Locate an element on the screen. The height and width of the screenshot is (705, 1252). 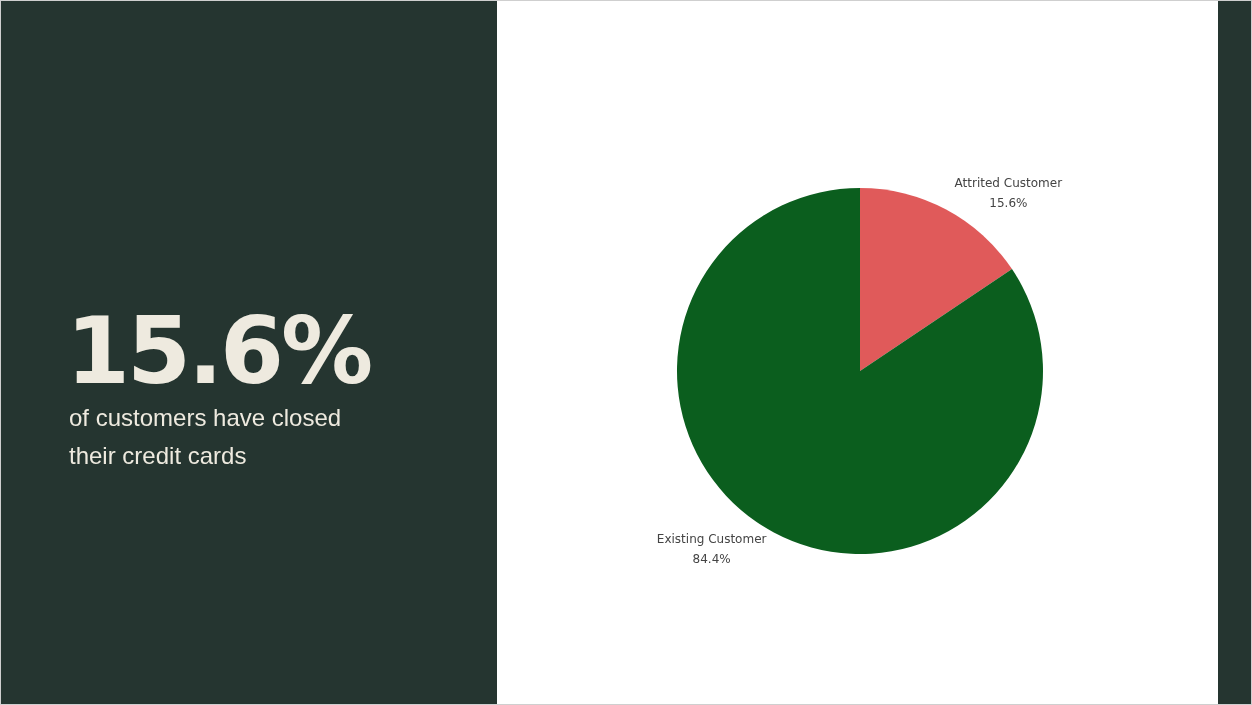
slice-label: Existing Customer is located at coordinates (711, 538).